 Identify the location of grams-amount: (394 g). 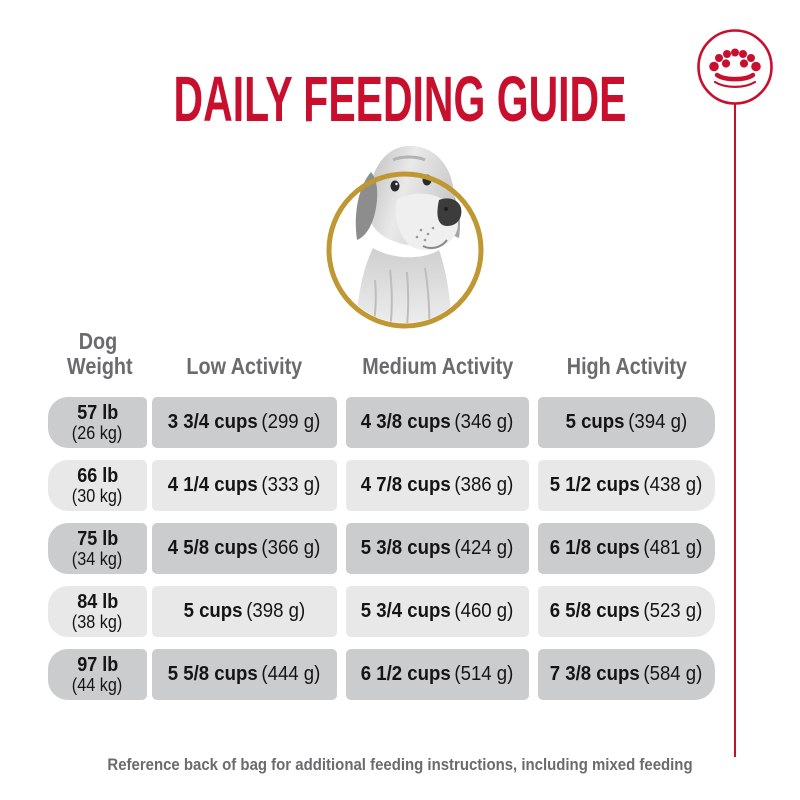
(658, 422).